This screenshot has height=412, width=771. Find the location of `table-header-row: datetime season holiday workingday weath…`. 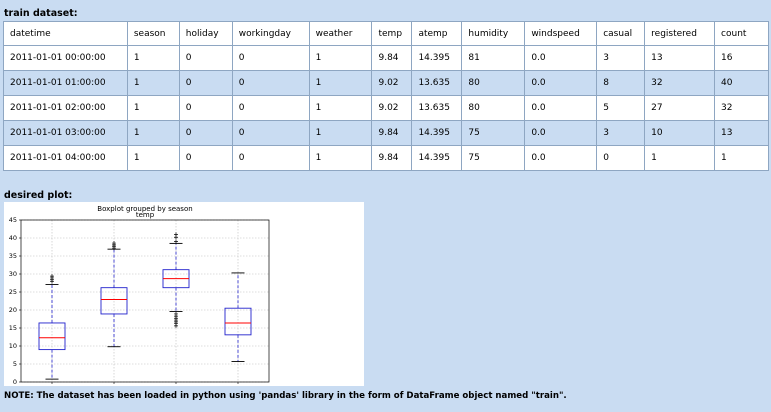

table-header-row: datetime season holiday workingday weath… is located at coordinates (386, 33).